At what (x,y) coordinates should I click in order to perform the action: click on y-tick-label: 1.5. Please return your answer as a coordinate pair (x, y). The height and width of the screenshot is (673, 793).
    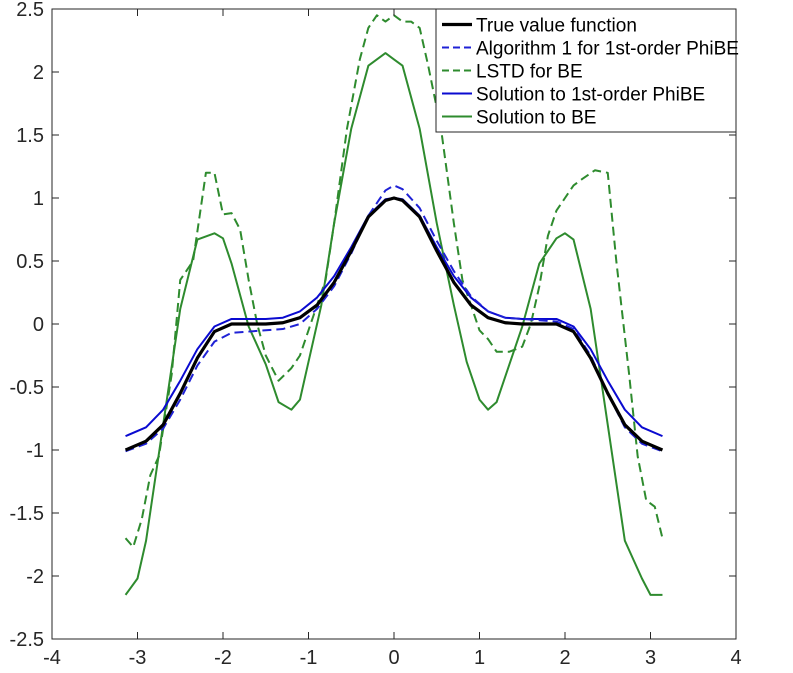
    Looking at the image, I should click on (30, 136).